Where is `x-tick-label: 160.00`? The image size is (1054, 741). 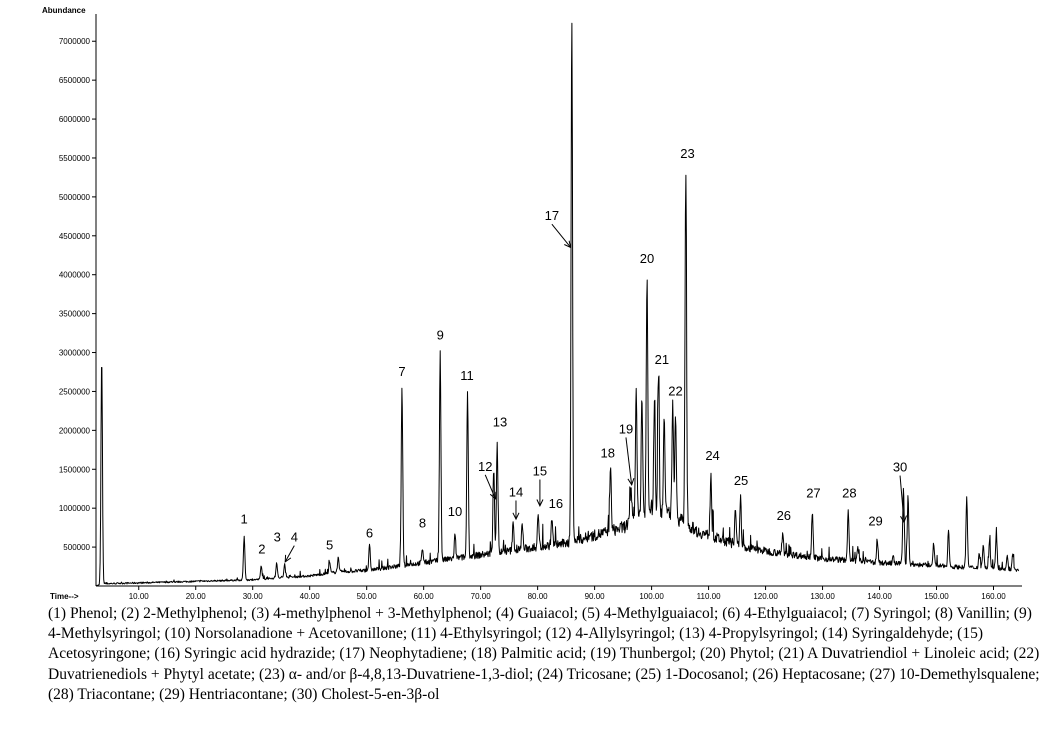
x-tick-label: 160.00 is located at coordinates (993, 596).